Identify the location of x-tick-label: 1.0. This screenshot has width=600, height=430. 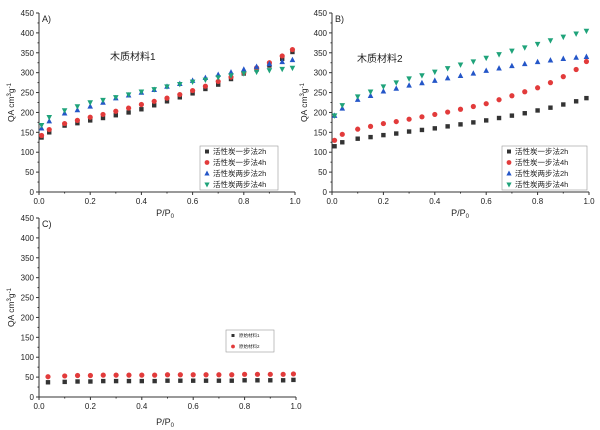
(296, 406).